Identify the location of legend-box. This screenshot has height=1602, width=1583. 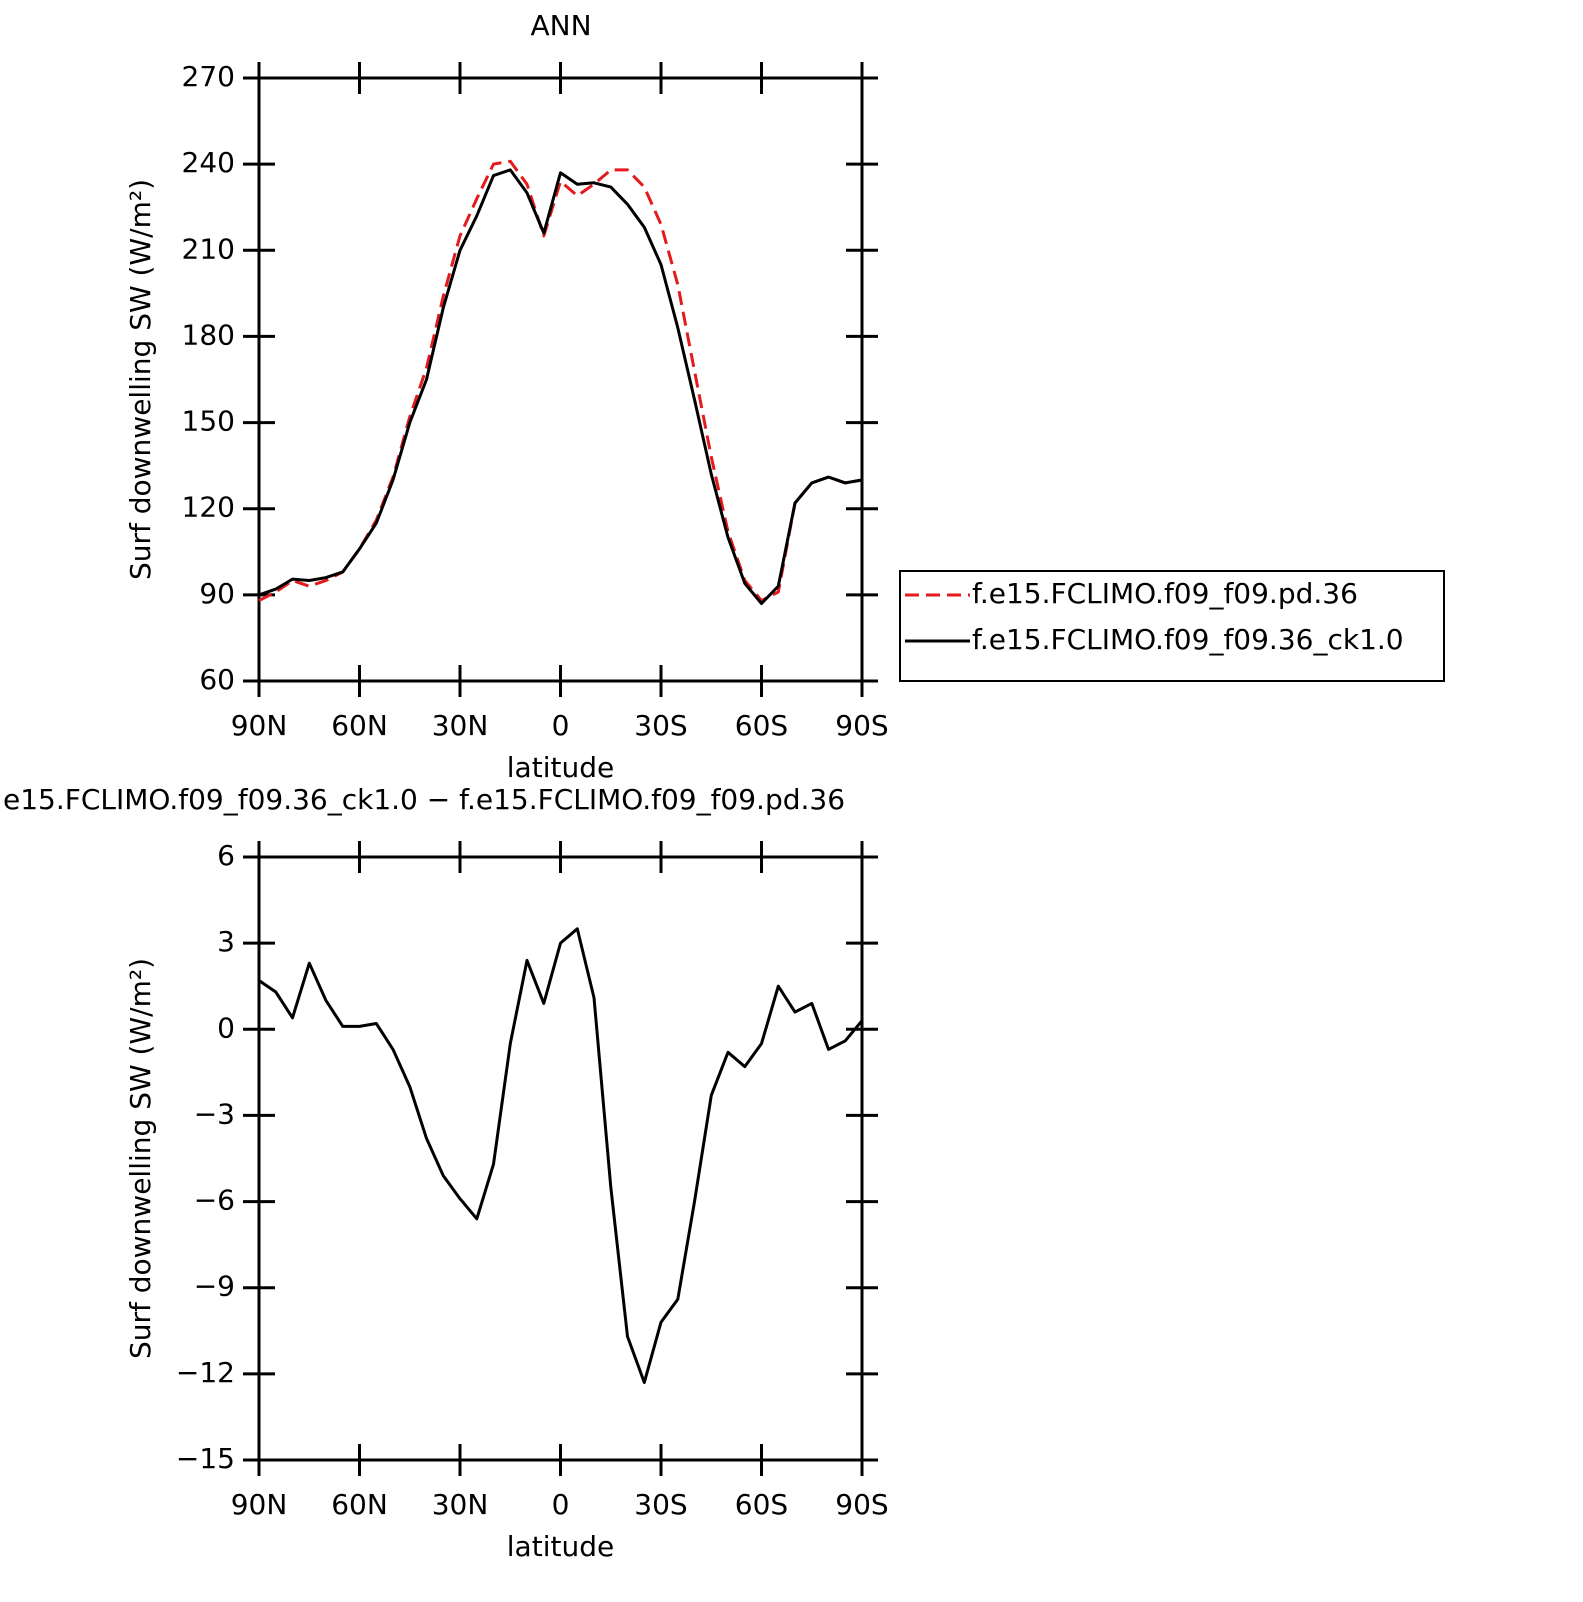
(1172, 626).